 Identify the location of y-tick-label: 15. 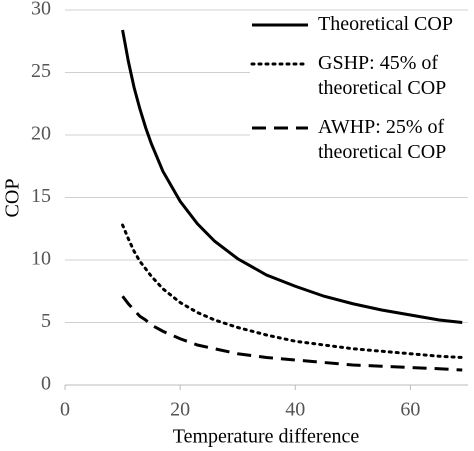
(41, 196).